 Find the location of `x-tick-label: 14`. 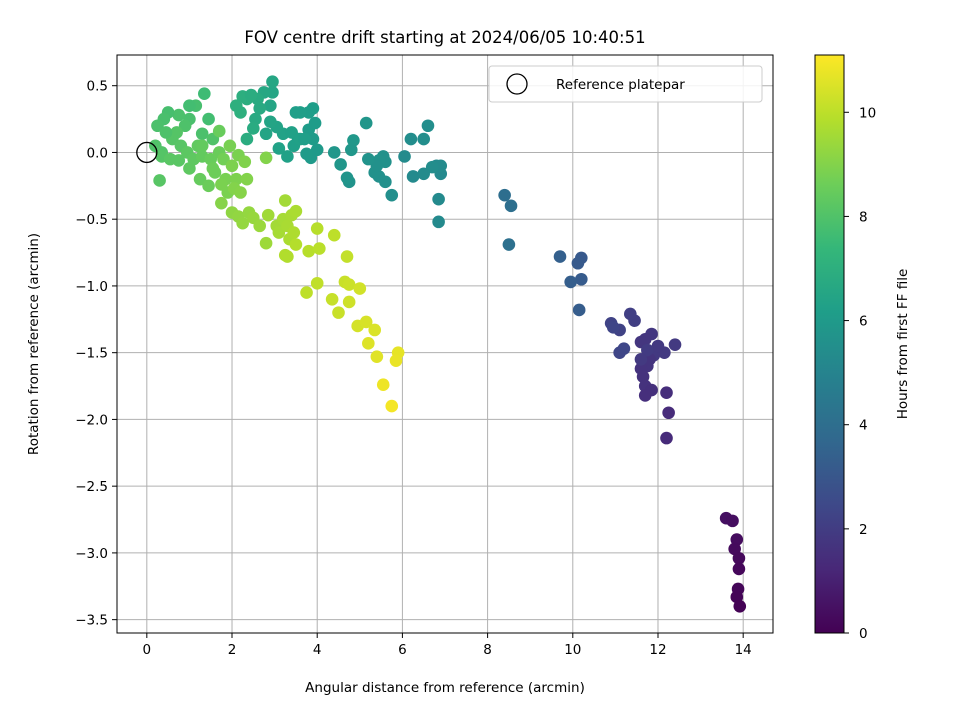

x-tick-label: 14 is located at coordinates (743, 650).